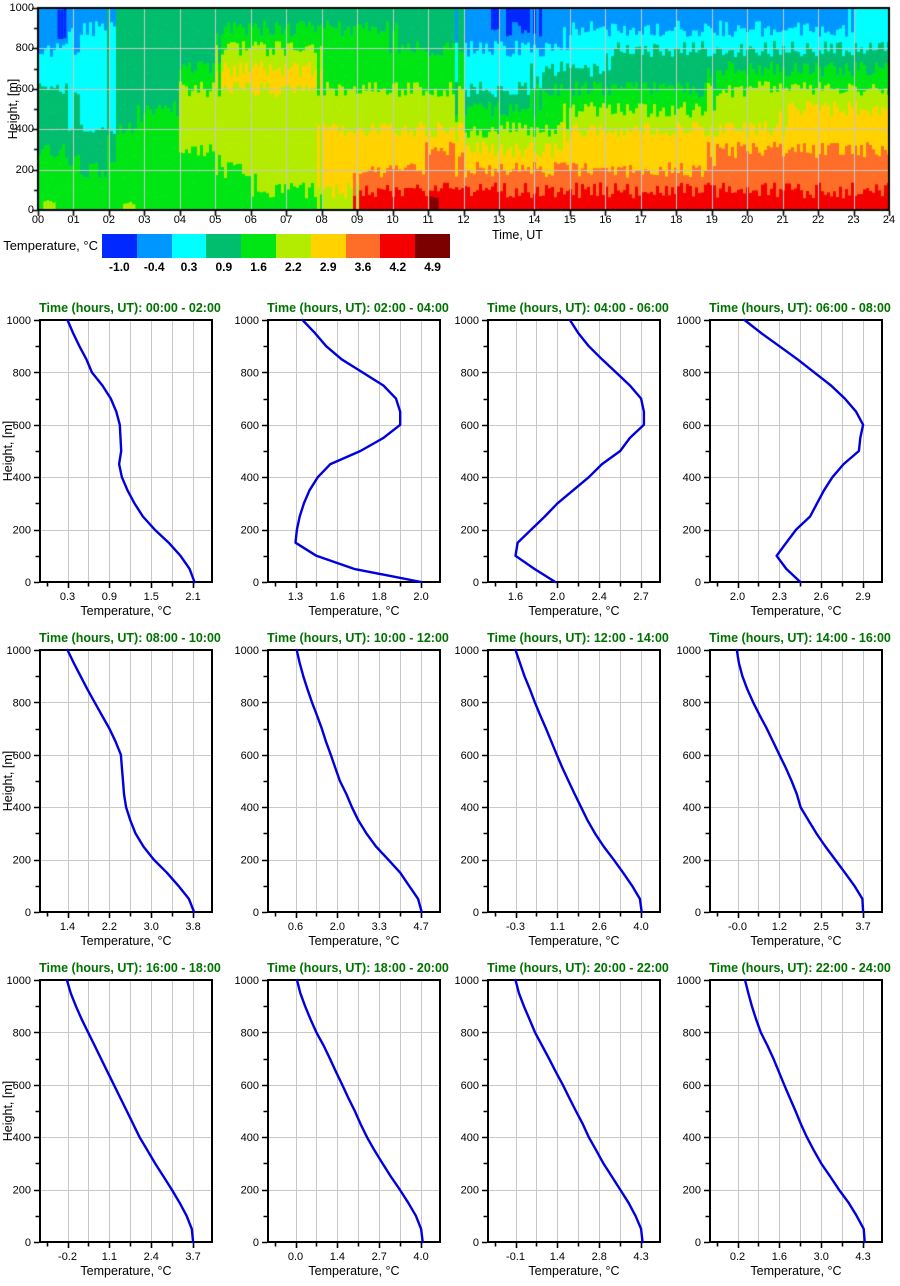  What do you see at coordinates (130, 638) in the screenshot?
I see `panel-title: Time (hours, UT): 08:00 - 10:00` at bounding box center [130, 638].